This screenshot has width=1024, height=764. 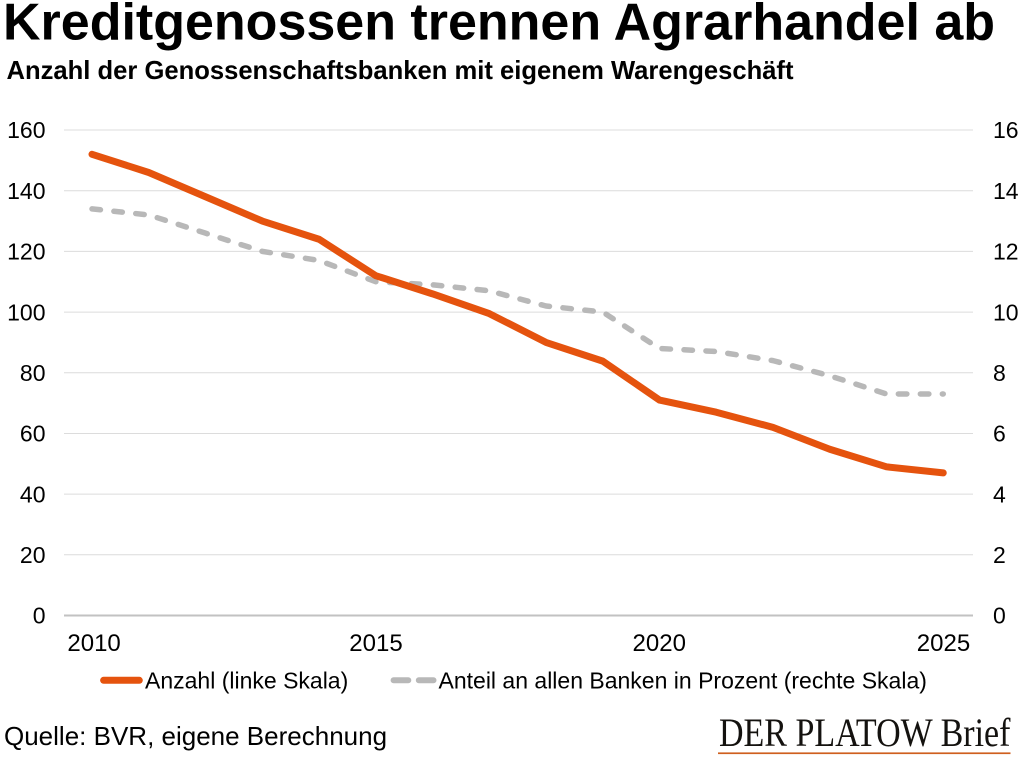 I want to click on svg-text: 2015, so click(x=375, y=643).